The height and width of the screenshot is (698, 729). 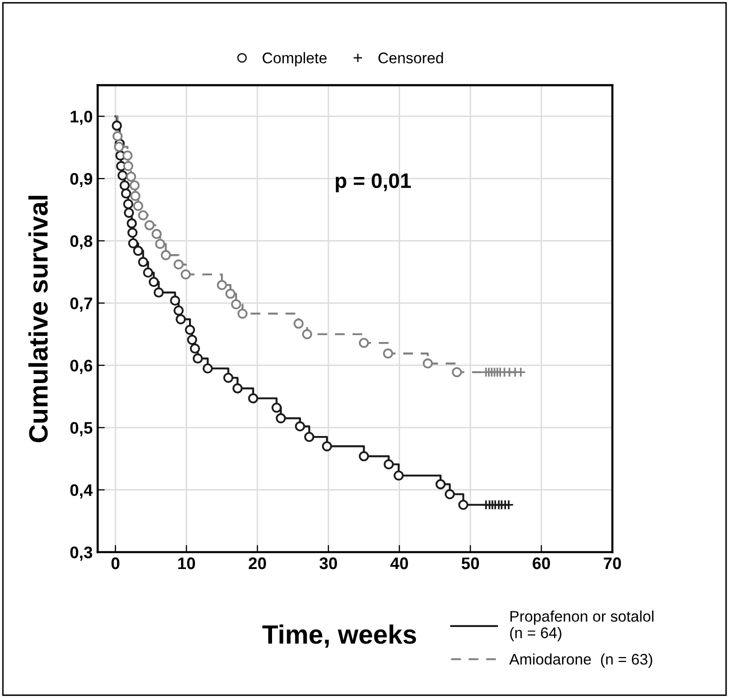 I want to click on x-tick-label: 40, so click(x=399, y=563).